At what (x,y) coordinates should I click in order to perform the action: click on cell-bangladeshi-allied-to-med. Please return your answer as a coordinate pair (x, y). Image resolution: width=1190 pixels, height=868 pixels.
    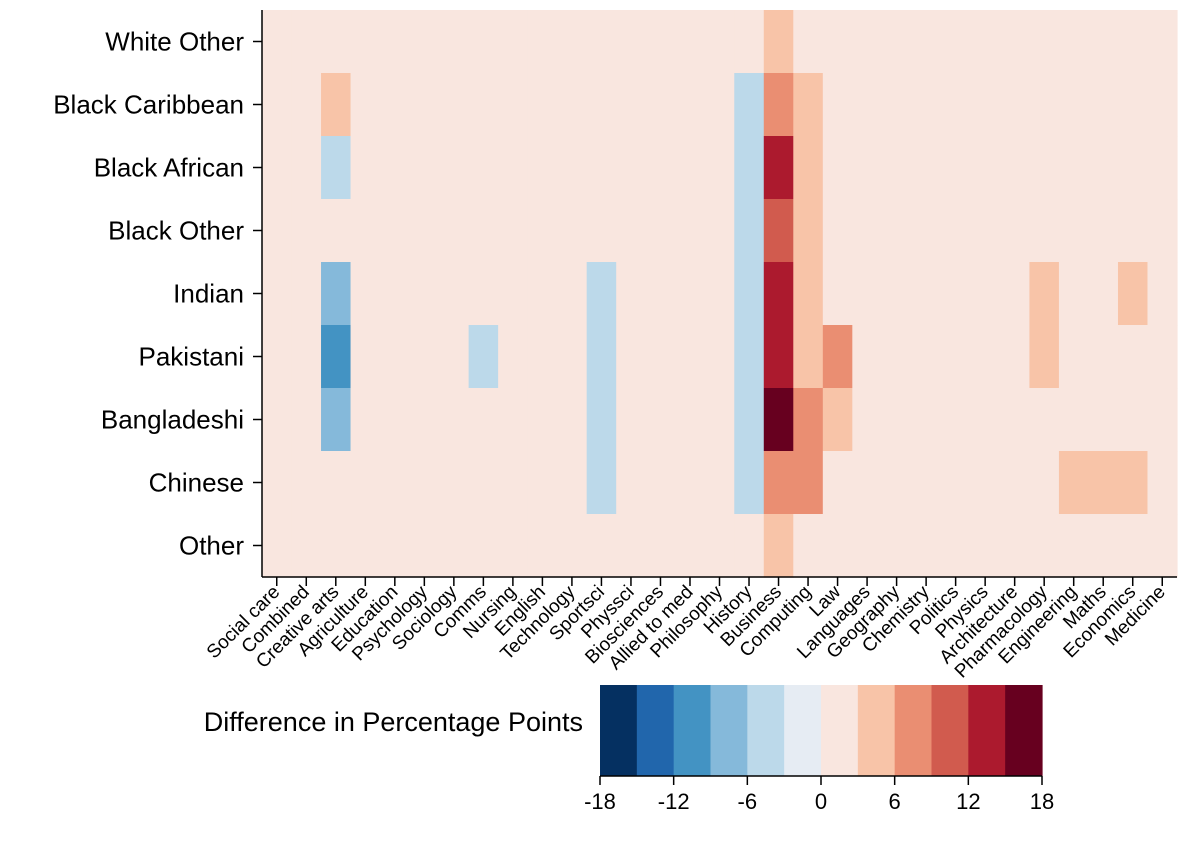
    Looking at the image, I should click on (690, 420).